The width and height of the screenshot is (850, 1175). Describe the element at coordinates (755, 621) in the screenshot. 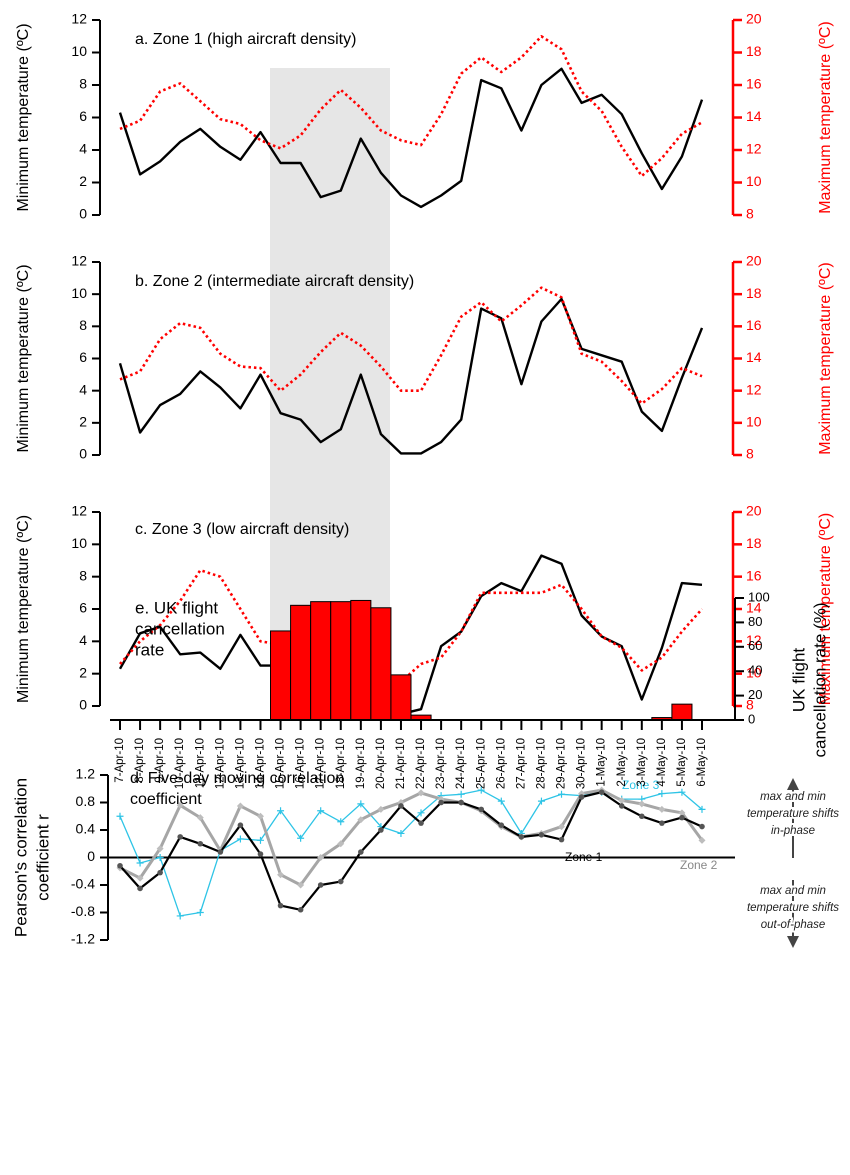

I see `y-tick-label: 80` at that location.